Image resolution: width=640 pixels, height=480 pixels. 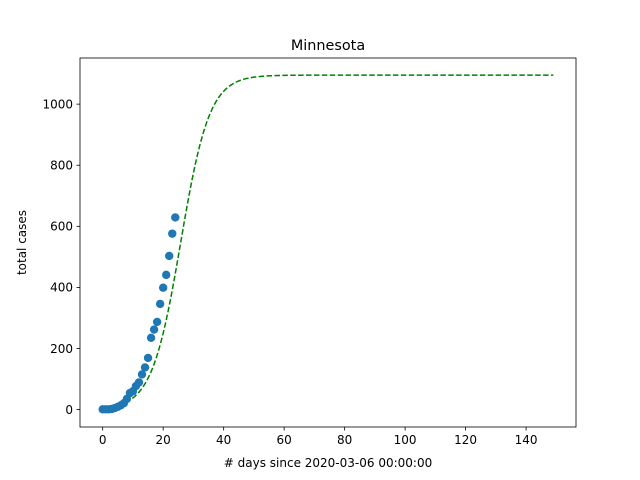 What do you see at coordinates (61, 349) in the screenshot?
I see `y-tick-label: 200` at bounding box center [61, 349].